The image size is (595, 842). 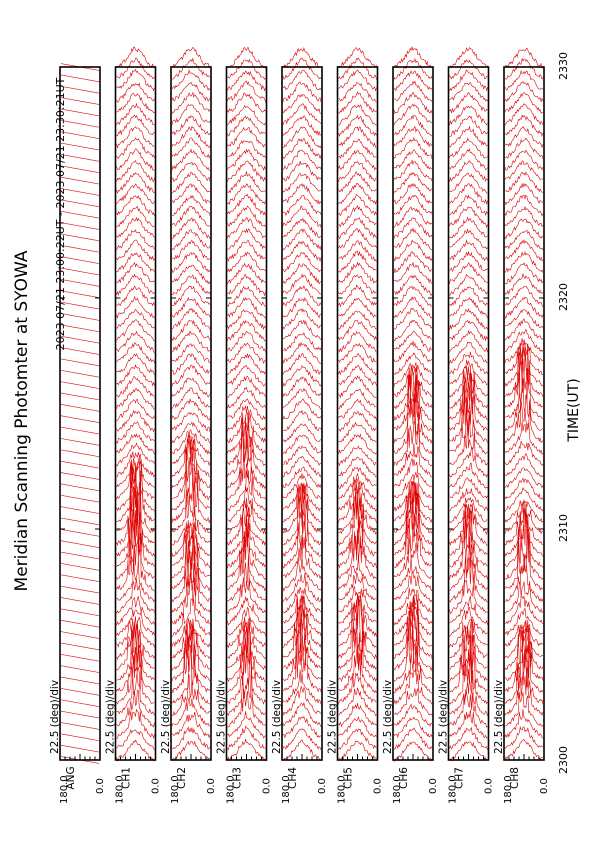 What do you see at coordinates (404, 778) in the screenshot?
I see `channel-label: CH6` at bounding box center [404, 778].